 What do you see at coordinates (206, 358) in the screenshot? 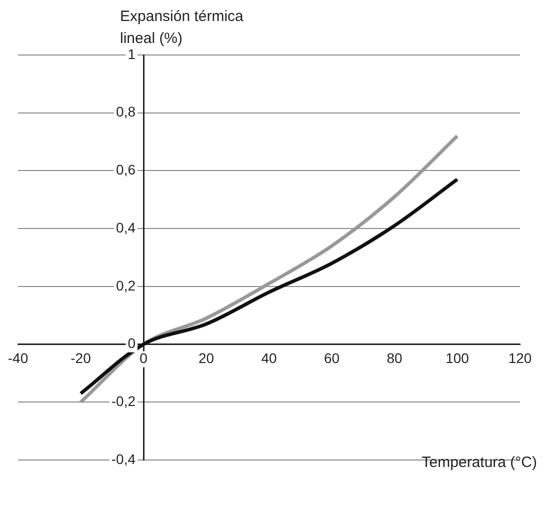
I see `x-tick-label: 20` at bounding box center [206, 358].